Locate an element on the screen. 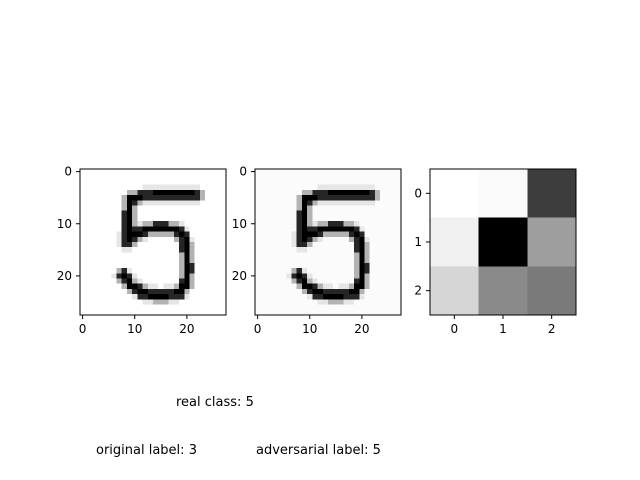  real-class-label: real class: is located at coordinates (209, 402).